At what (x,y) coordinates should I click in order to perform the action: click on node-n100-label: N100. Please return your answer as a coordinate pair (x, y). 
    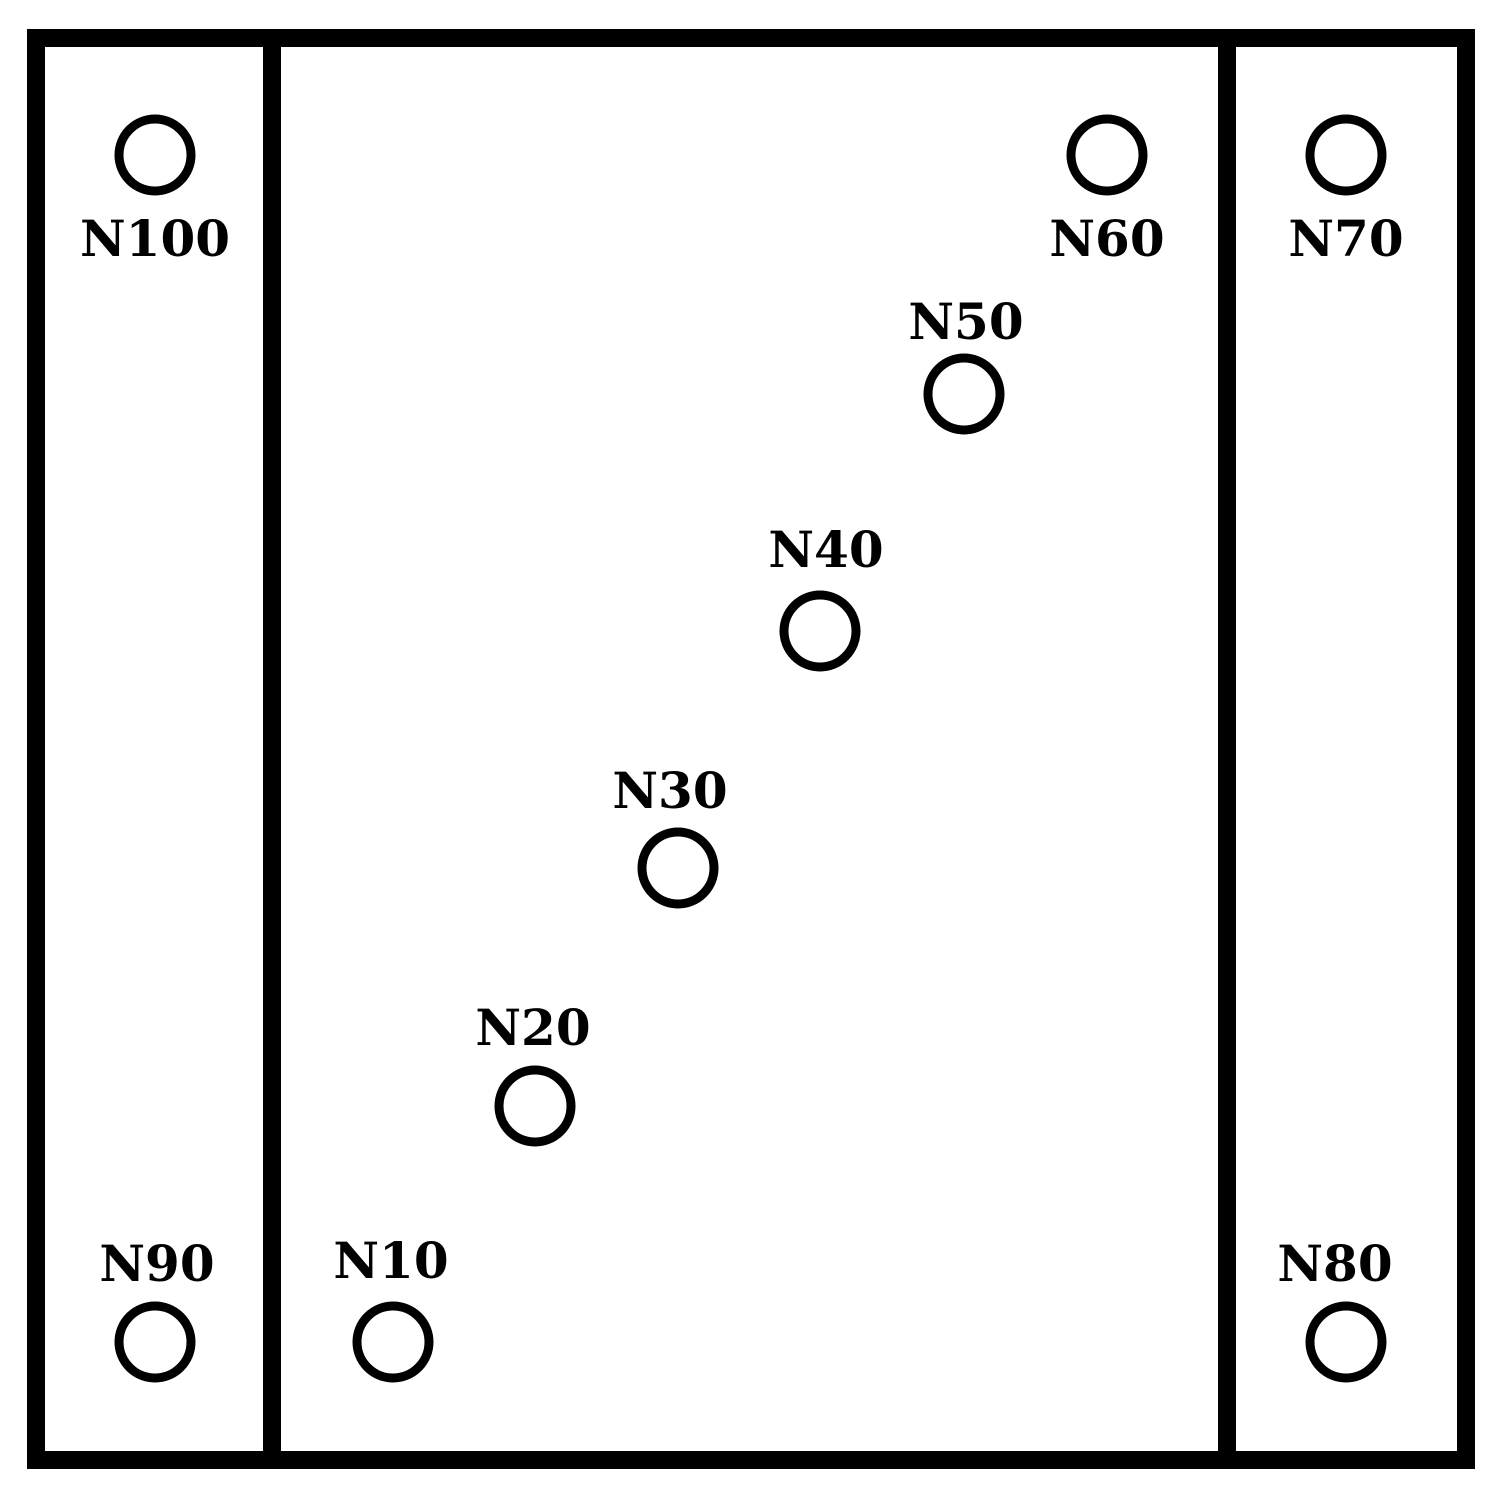
    Looking at the image, I should click on (155, 238).